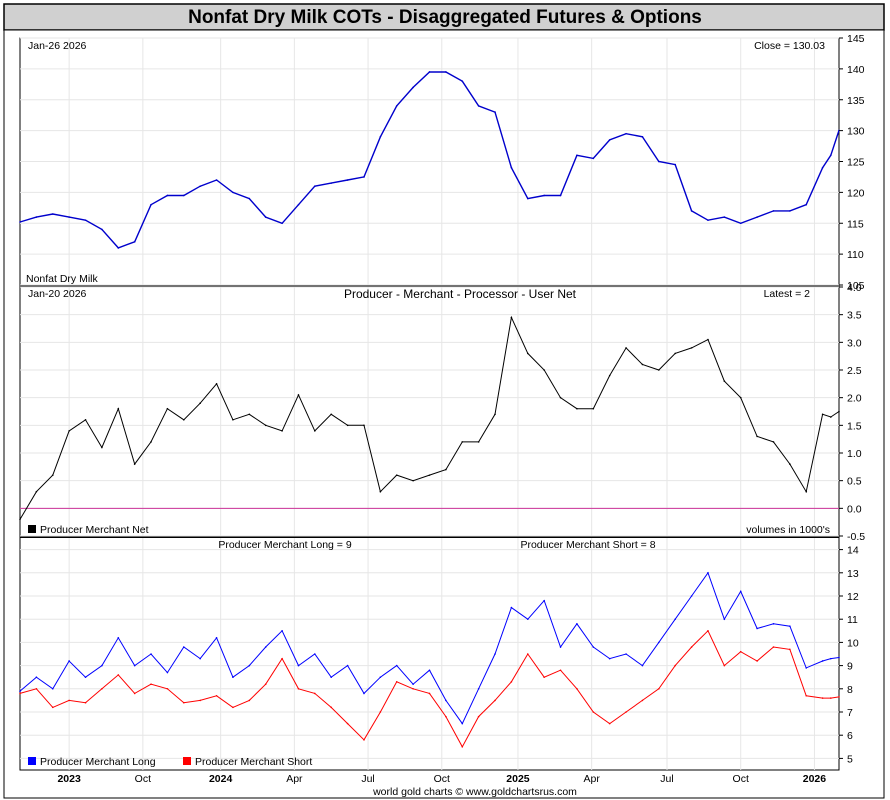 The width and height of the screenshot is (890, 800). What do you see at coordinates (856, 39) in the screenshot?
I see `y-tick-label: 145` at bounding box center [856, 39].